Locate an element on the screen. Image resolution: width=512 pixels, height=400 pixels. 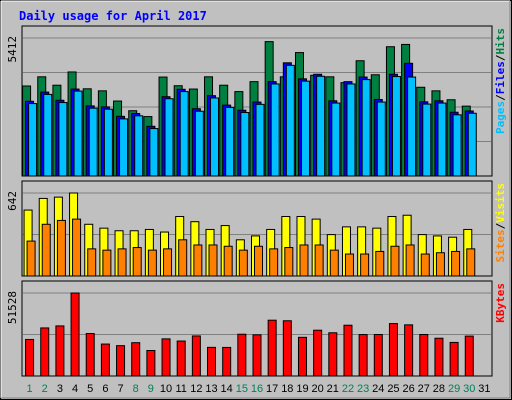
x-tick-label-day-11: 11 is located at coordinates (180, 389).